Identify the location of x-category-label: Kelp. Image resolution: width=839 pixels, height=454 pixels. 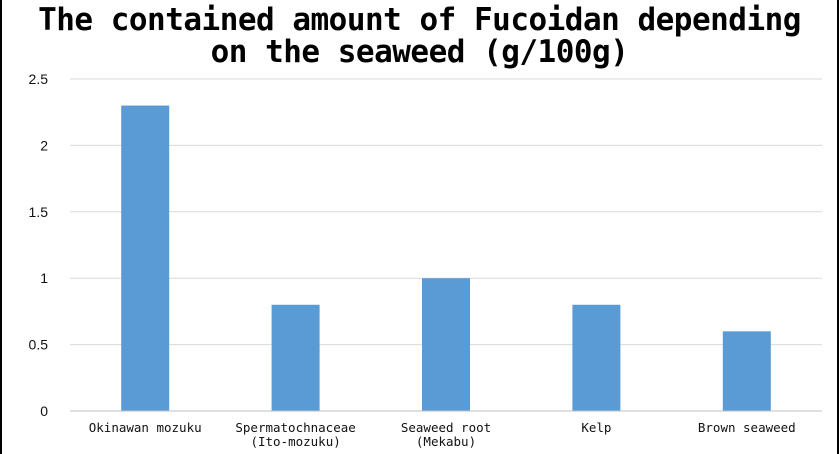
(596, 427).